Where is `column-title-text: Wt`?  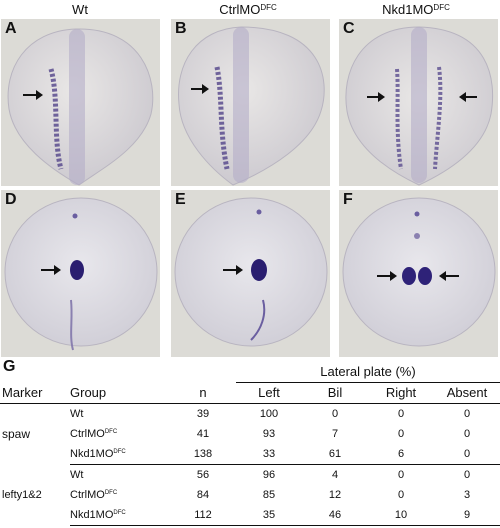
column-title-text: Wt is located at coordinates (80, 9).